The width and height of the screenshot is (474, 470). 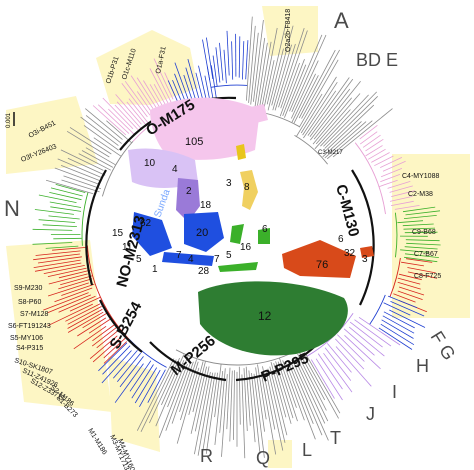 What do you see at coordinates (188, 259) in the screenshot?
I see `region-java` at bounding box center [188, 259].